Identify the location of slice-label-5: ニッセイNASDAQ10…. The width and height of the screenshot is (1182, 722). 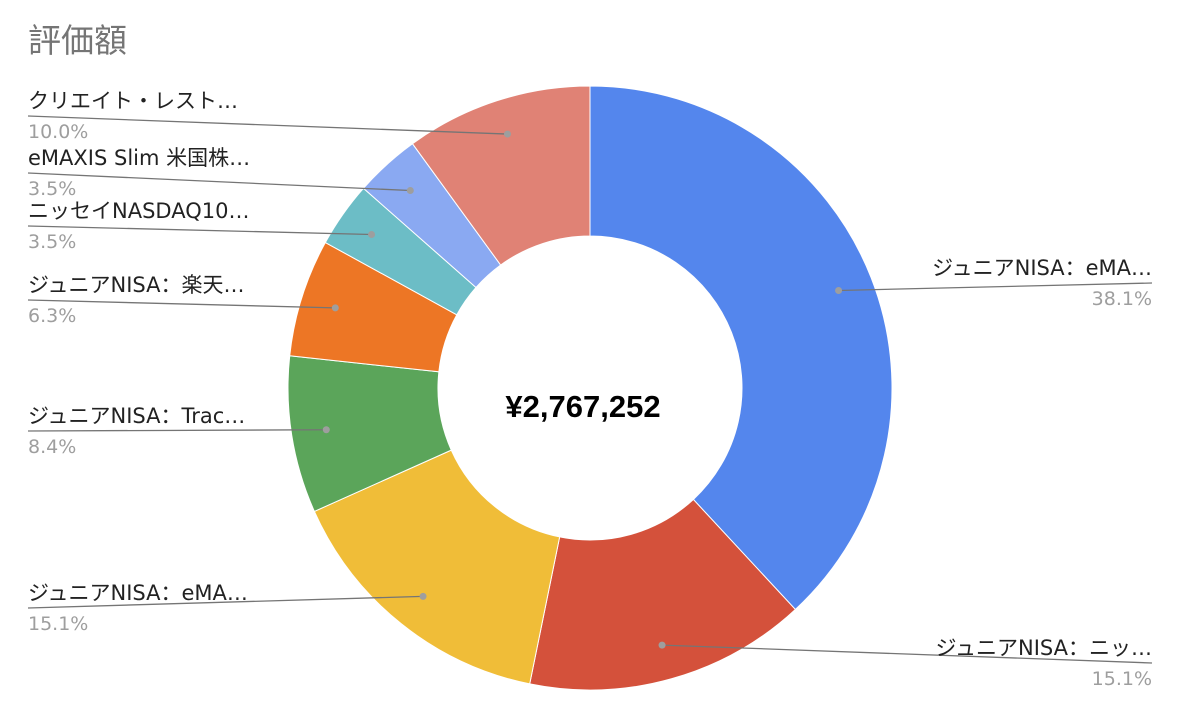
(138, 211).